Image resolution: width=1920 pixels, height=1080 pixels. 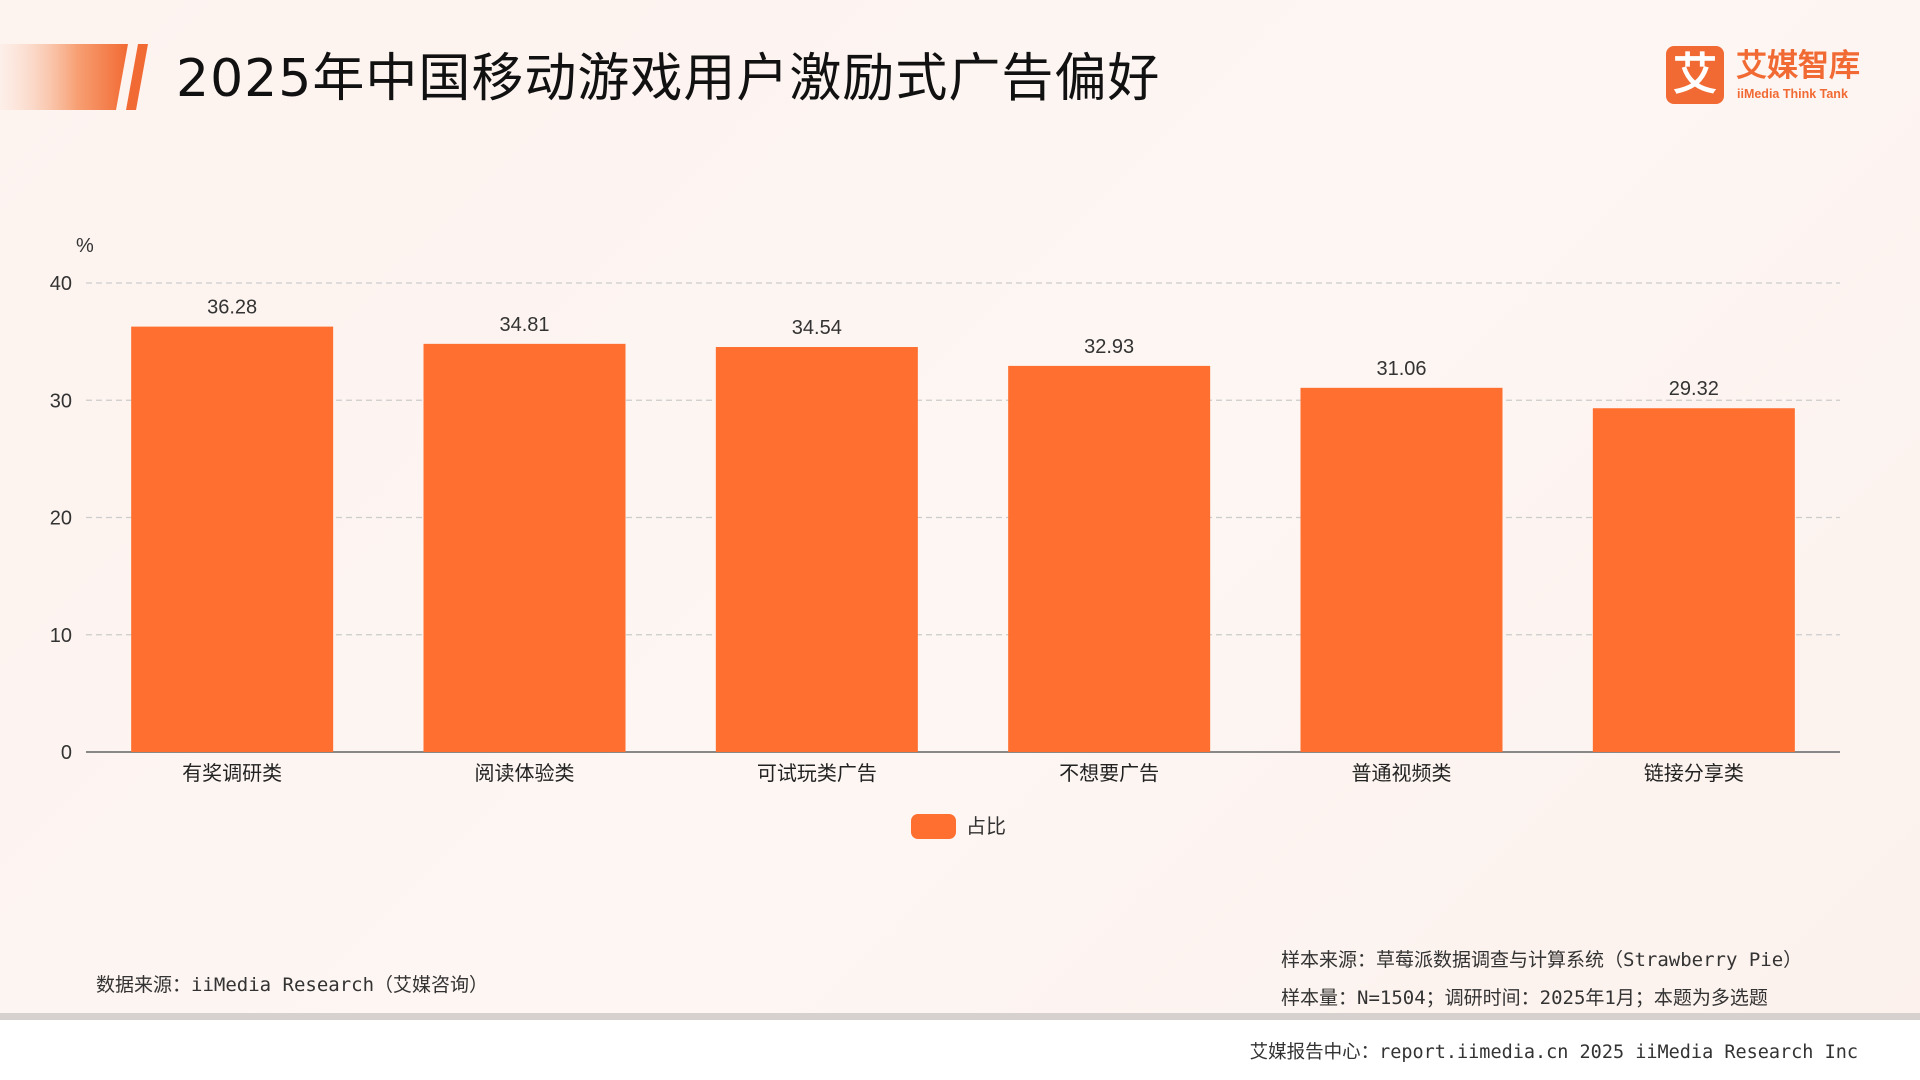 What do you see at coordinates (1402, 773) in the screenshot?
I see `x-tick-label: 普通视频类` at bounding box center [1402, 773].